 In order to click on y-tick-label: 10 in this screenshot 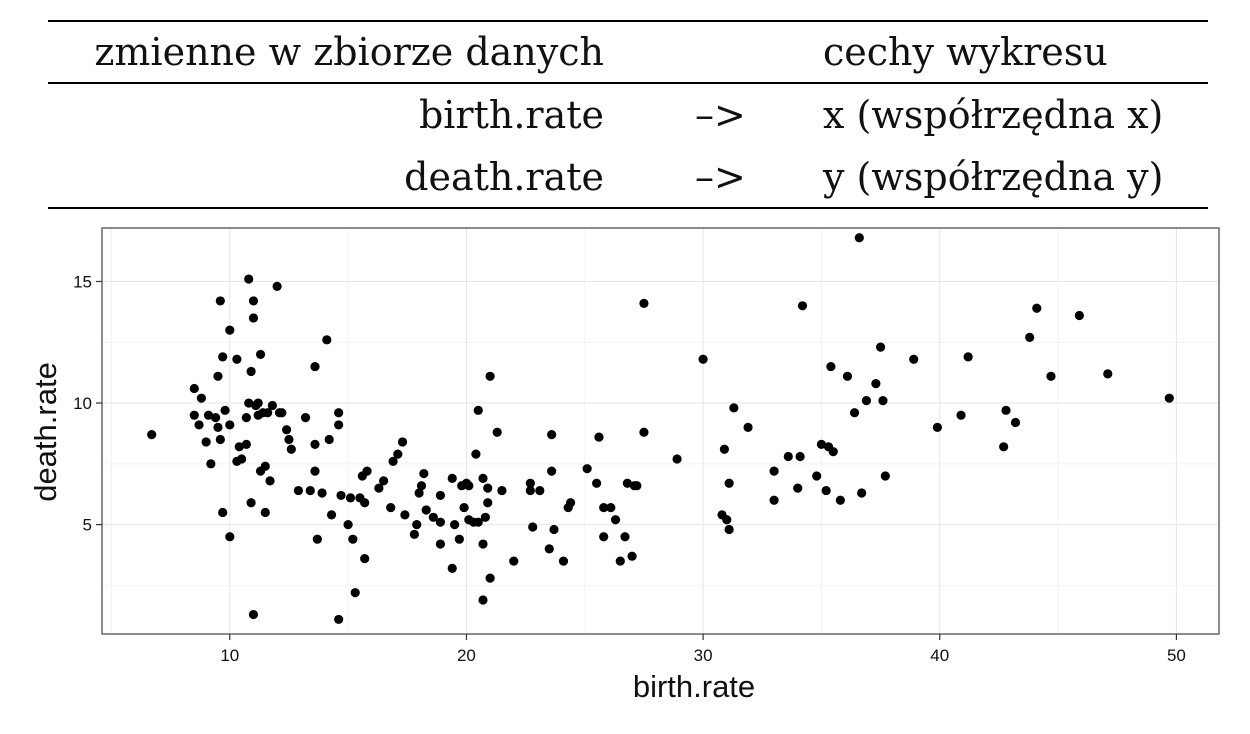, I will do `click(82, 403)`.